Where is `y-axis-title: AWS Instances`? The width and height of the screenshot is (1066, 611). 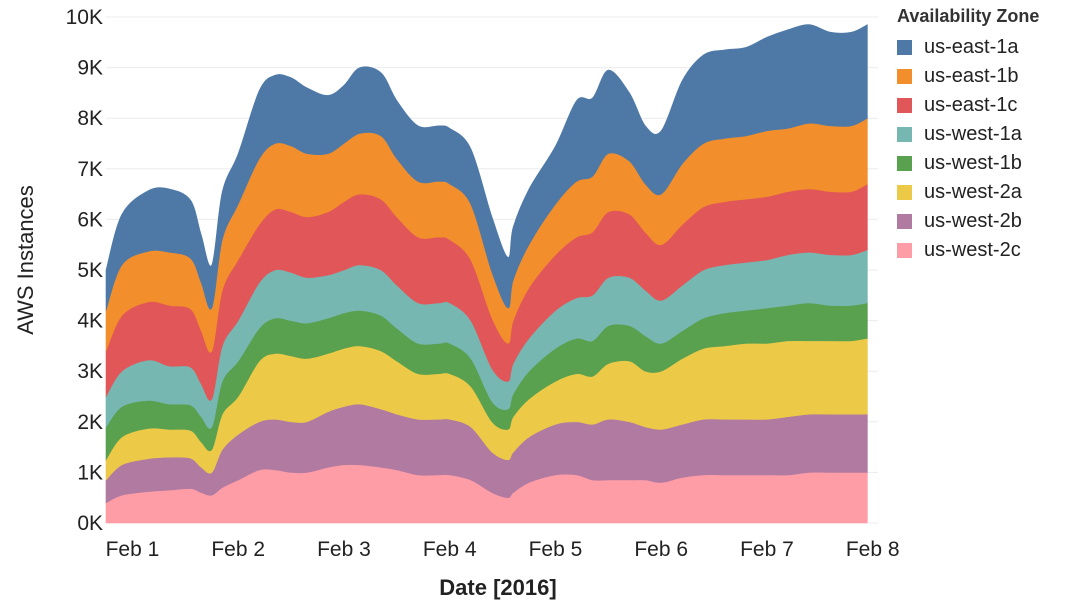 y-axis-title: AWS Instances is located at coordinates (25, 260).